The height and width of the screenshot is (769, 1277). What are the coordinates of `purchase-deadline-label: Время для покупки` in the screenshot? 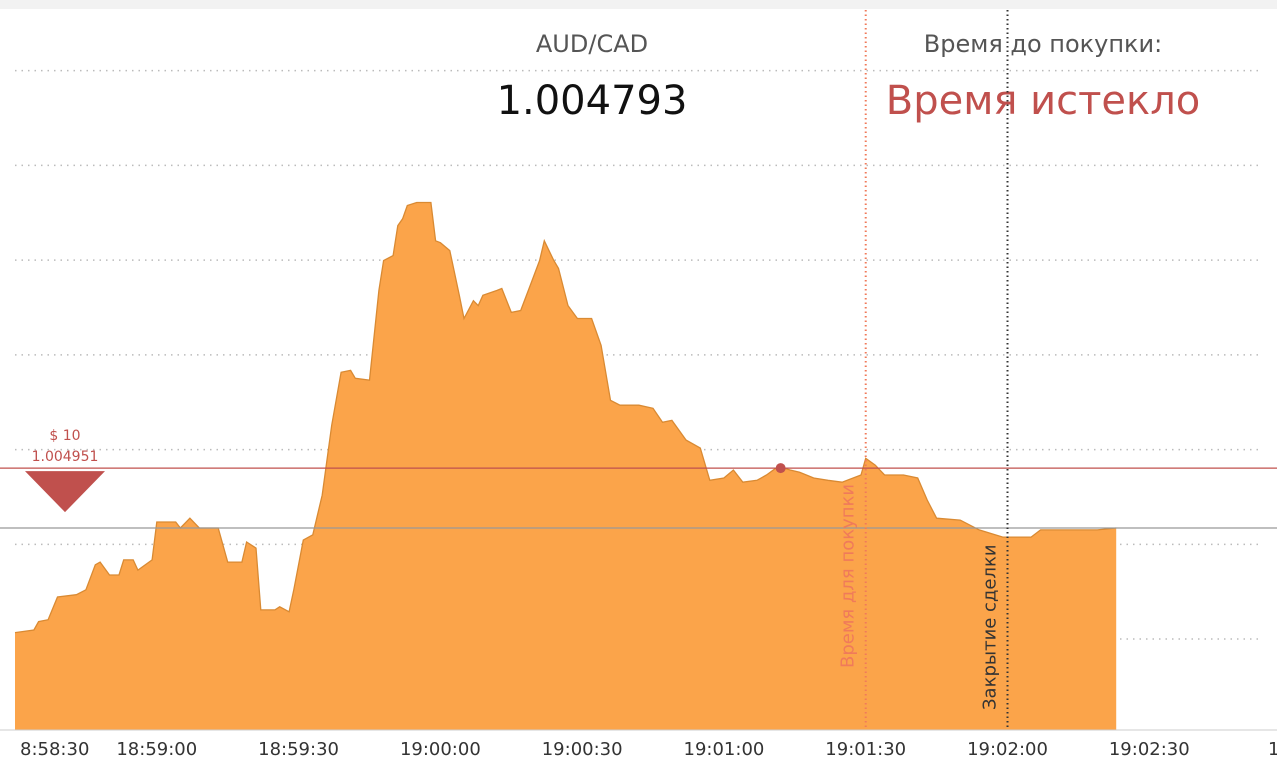 It's located at (848, 576).